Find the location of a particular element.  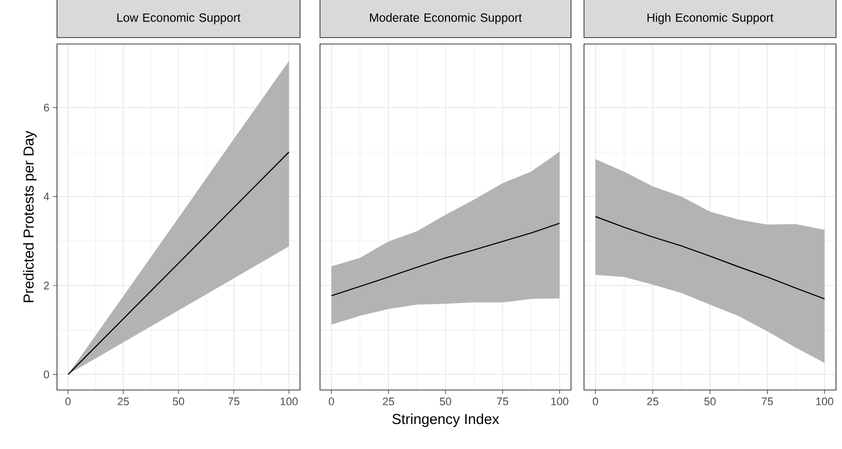

chart-title: Moderate Economic Support is located at coordinates (446, 18).